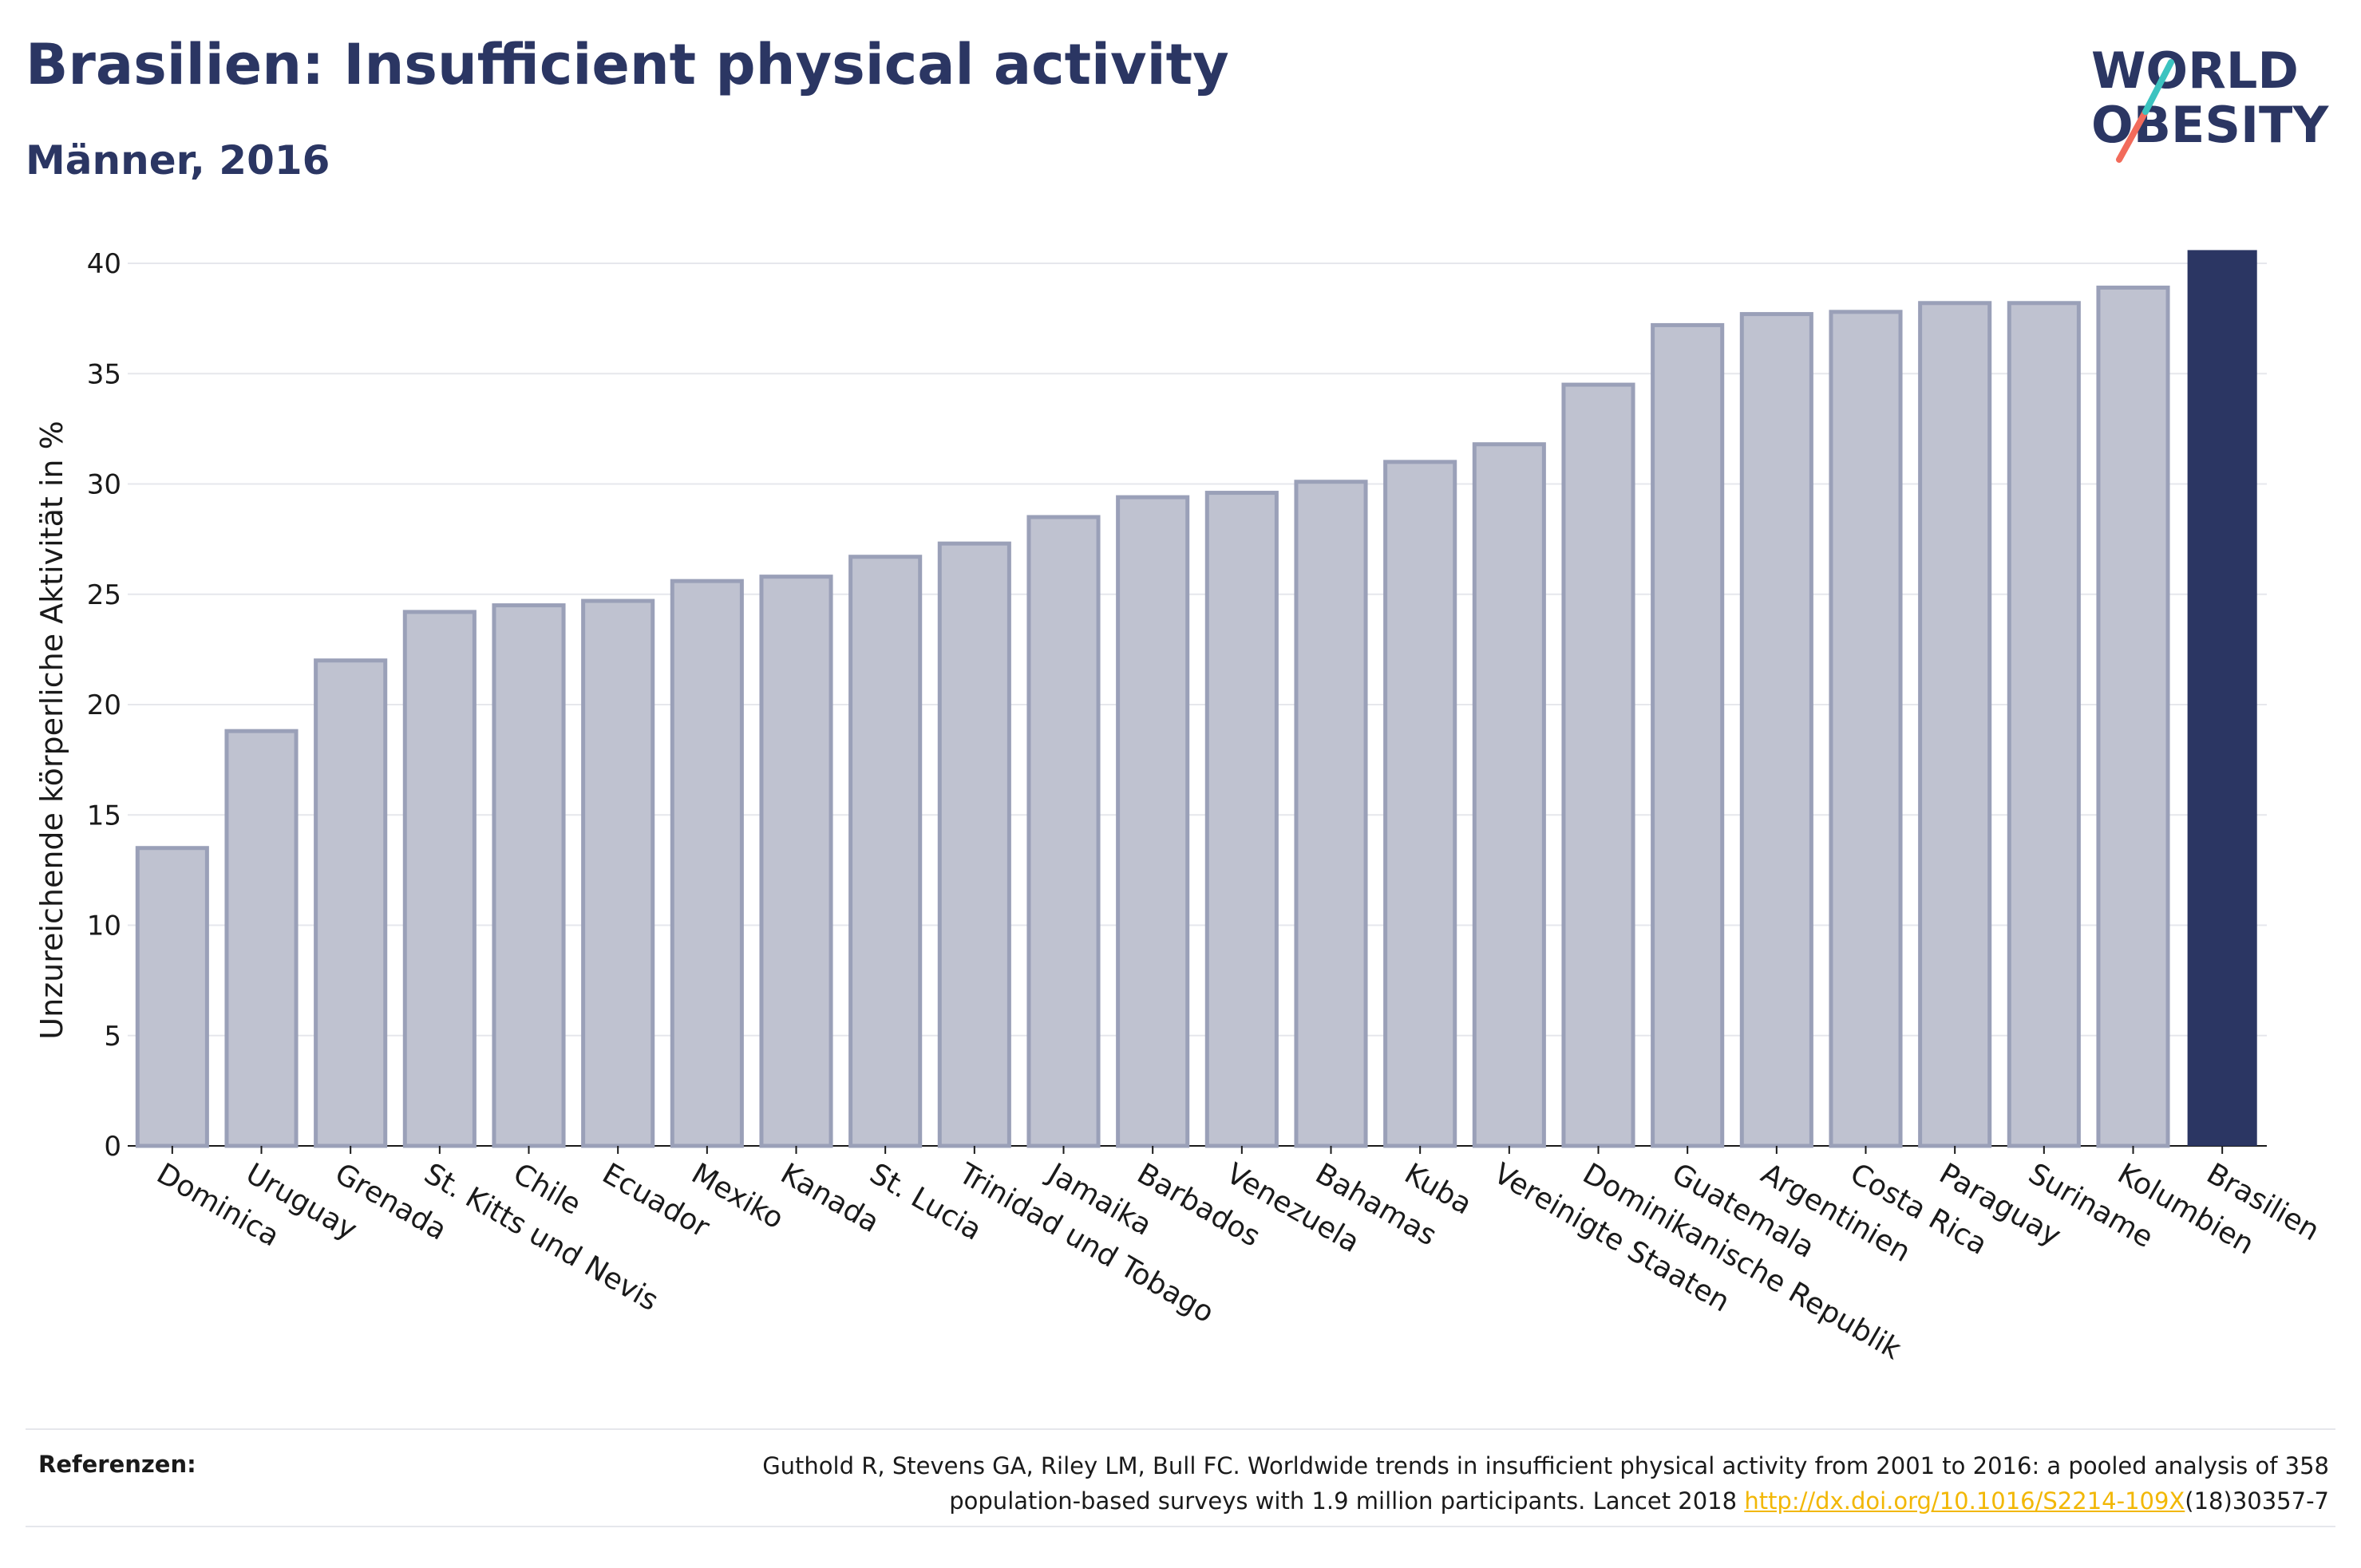 Image resolution: width=2361 pixels, height=1568 pixels. Describe the element at coordinates (104, 815) in the screenshot. I see `y-tick-label: 15` at that location.